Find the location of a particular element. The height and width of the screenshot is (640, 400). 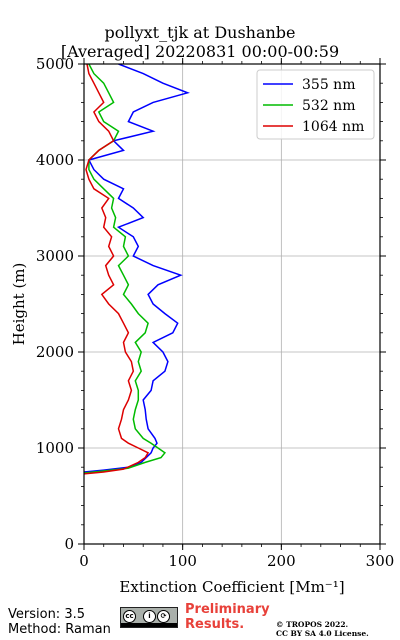

y-tick-label: 0 is located at coordinates (69, 544).